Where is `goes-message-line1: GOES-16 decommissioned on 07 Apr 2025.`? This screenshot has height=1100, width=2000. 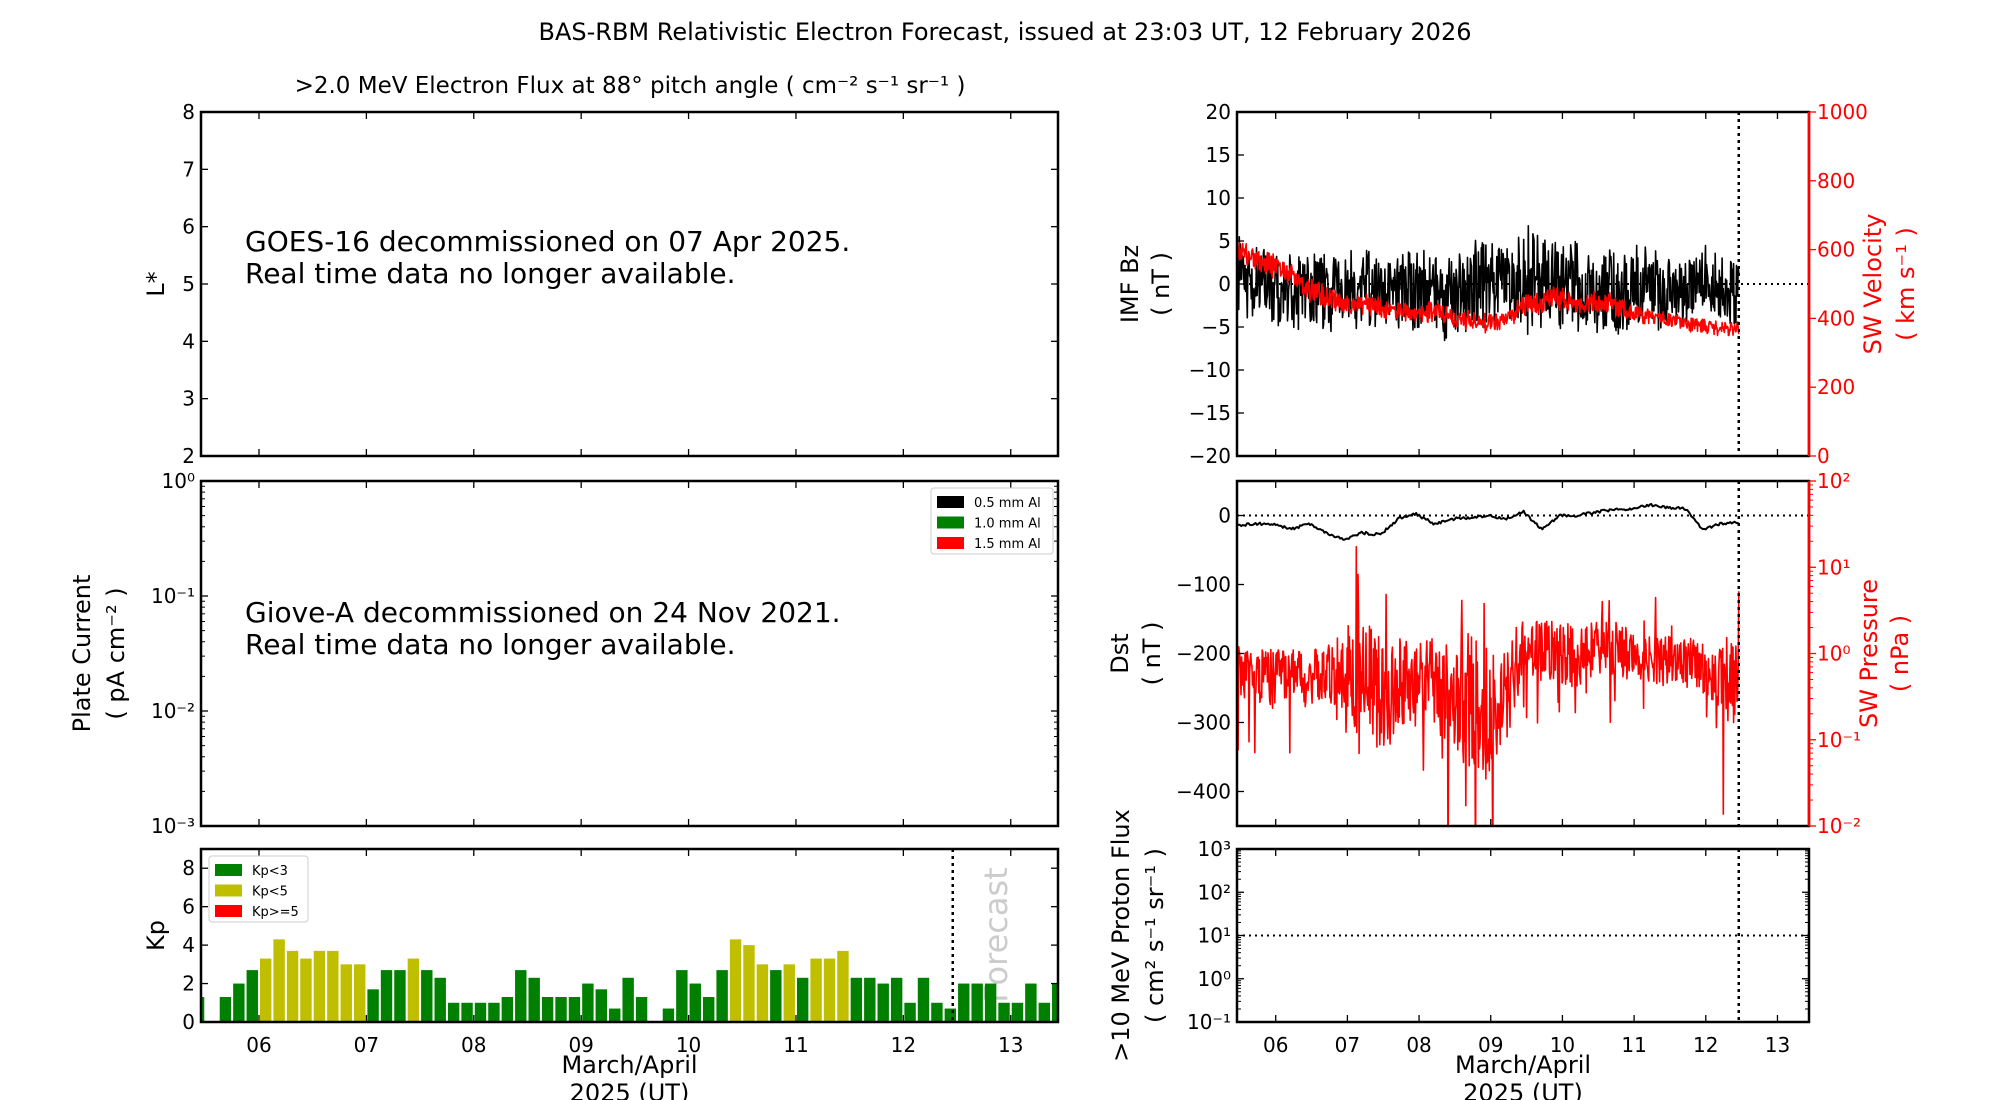
goes-message-line1: GOES-16 decommissioned on 07 Apr 2025. is located at coordinates (547, 241).